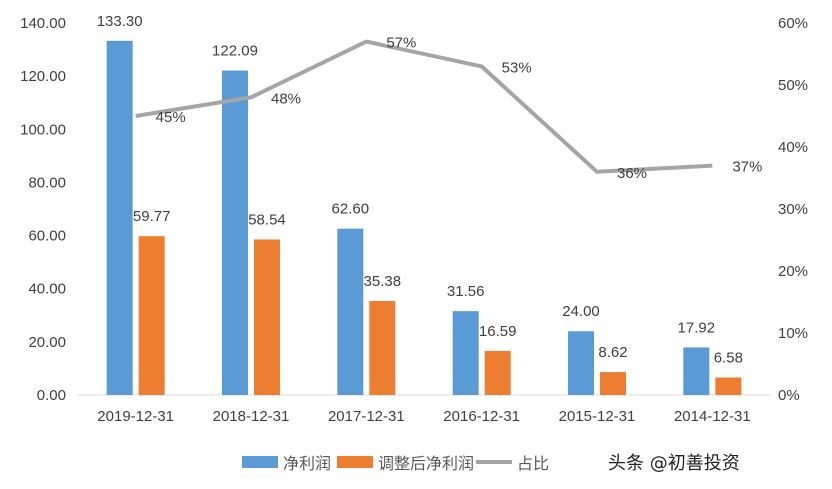 Image resolution: width=832 pixels, height=489 pixels. Describe the element at coordinates (171, 117) in the screenshot. I see `ratio-data-label: 45%` at that location.